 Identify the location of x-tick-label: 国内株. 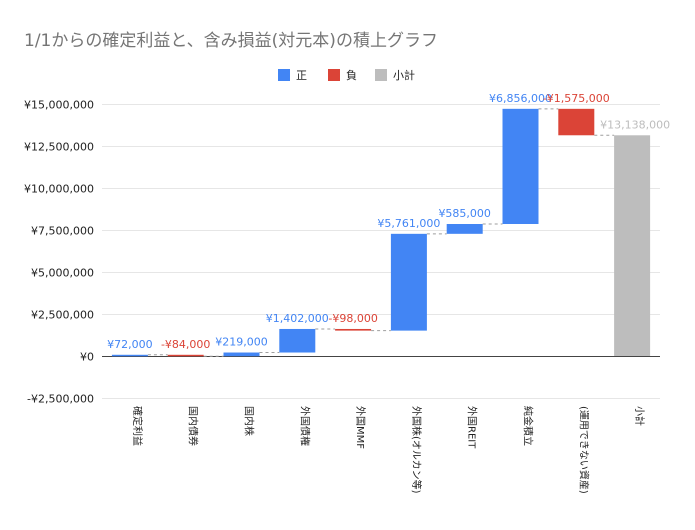
(249, 421).